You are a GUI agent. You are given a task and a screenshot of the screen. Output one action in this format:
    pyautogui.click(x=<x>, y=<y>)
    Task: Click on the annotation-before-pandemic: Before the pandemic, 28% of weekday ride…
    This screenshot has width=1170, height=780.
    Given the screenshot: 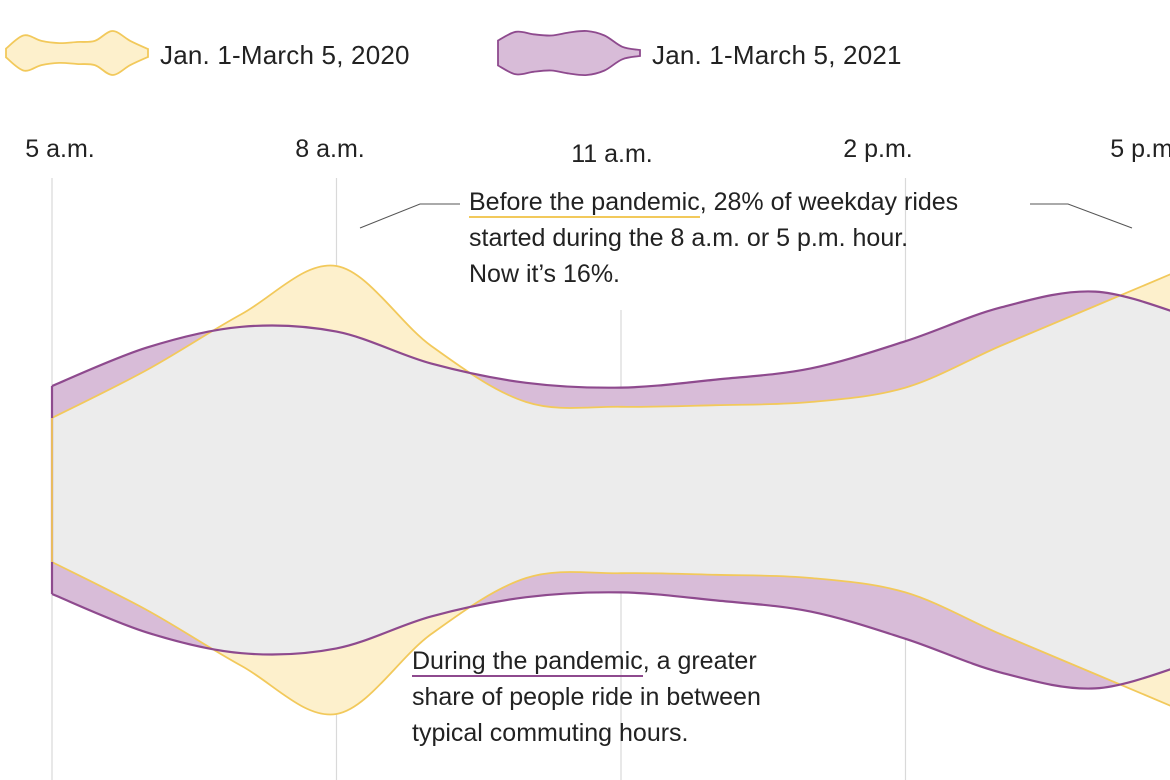 What is the action you would take?
    pyautogui.click(x=713, y=238)
    